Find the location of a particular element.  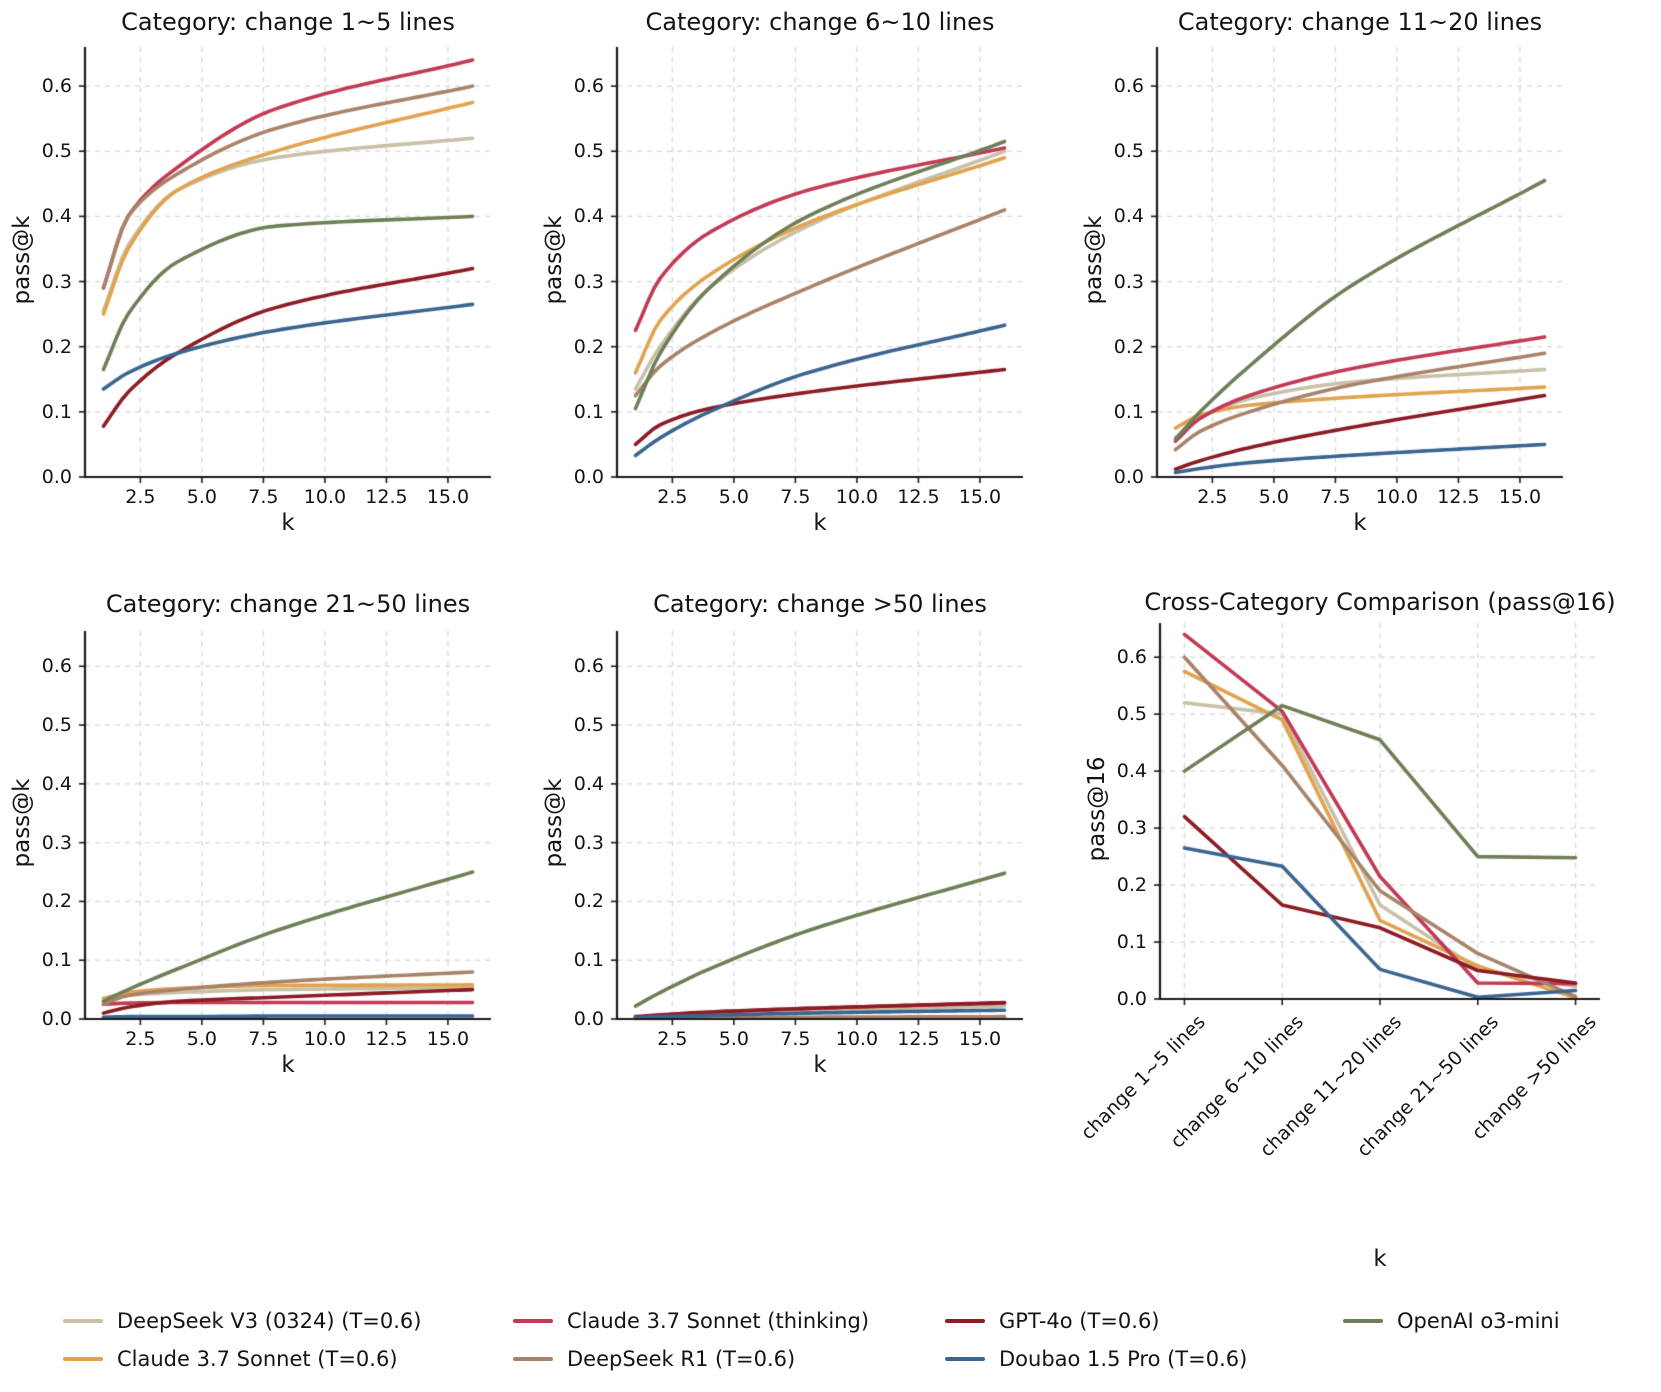

legend-label: DeepSeek R1 (T=0.6) is located at coordinates (681, 1359).